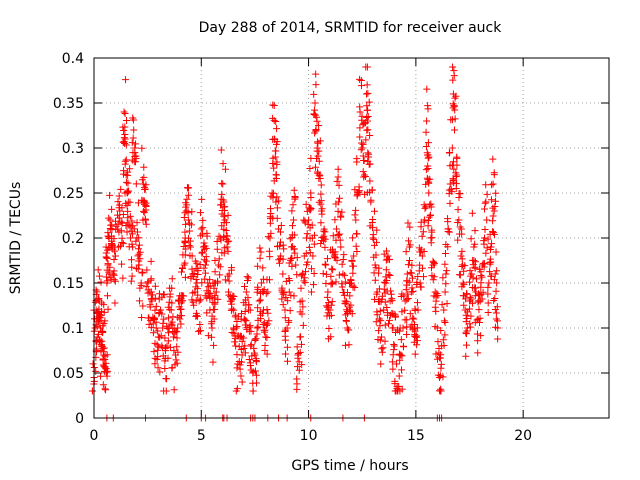 This screenshot has height=480, width=640. What do you see at coordinates (416, 436) in the screenshot?
I see `x-tick-label: 15` at bounding box center [416, 436].